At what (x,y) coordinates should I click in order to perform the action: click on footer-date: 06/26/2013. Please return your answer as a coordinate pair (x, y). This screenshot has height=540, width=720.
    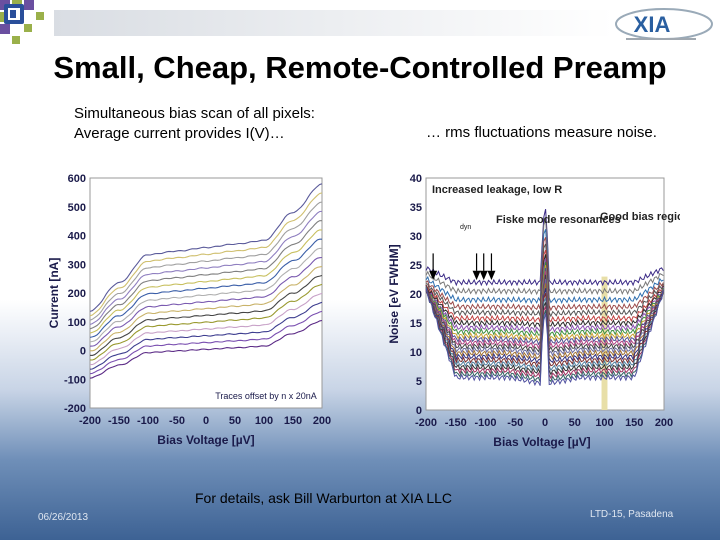
    Looking at the image, I should click on (63, 517).